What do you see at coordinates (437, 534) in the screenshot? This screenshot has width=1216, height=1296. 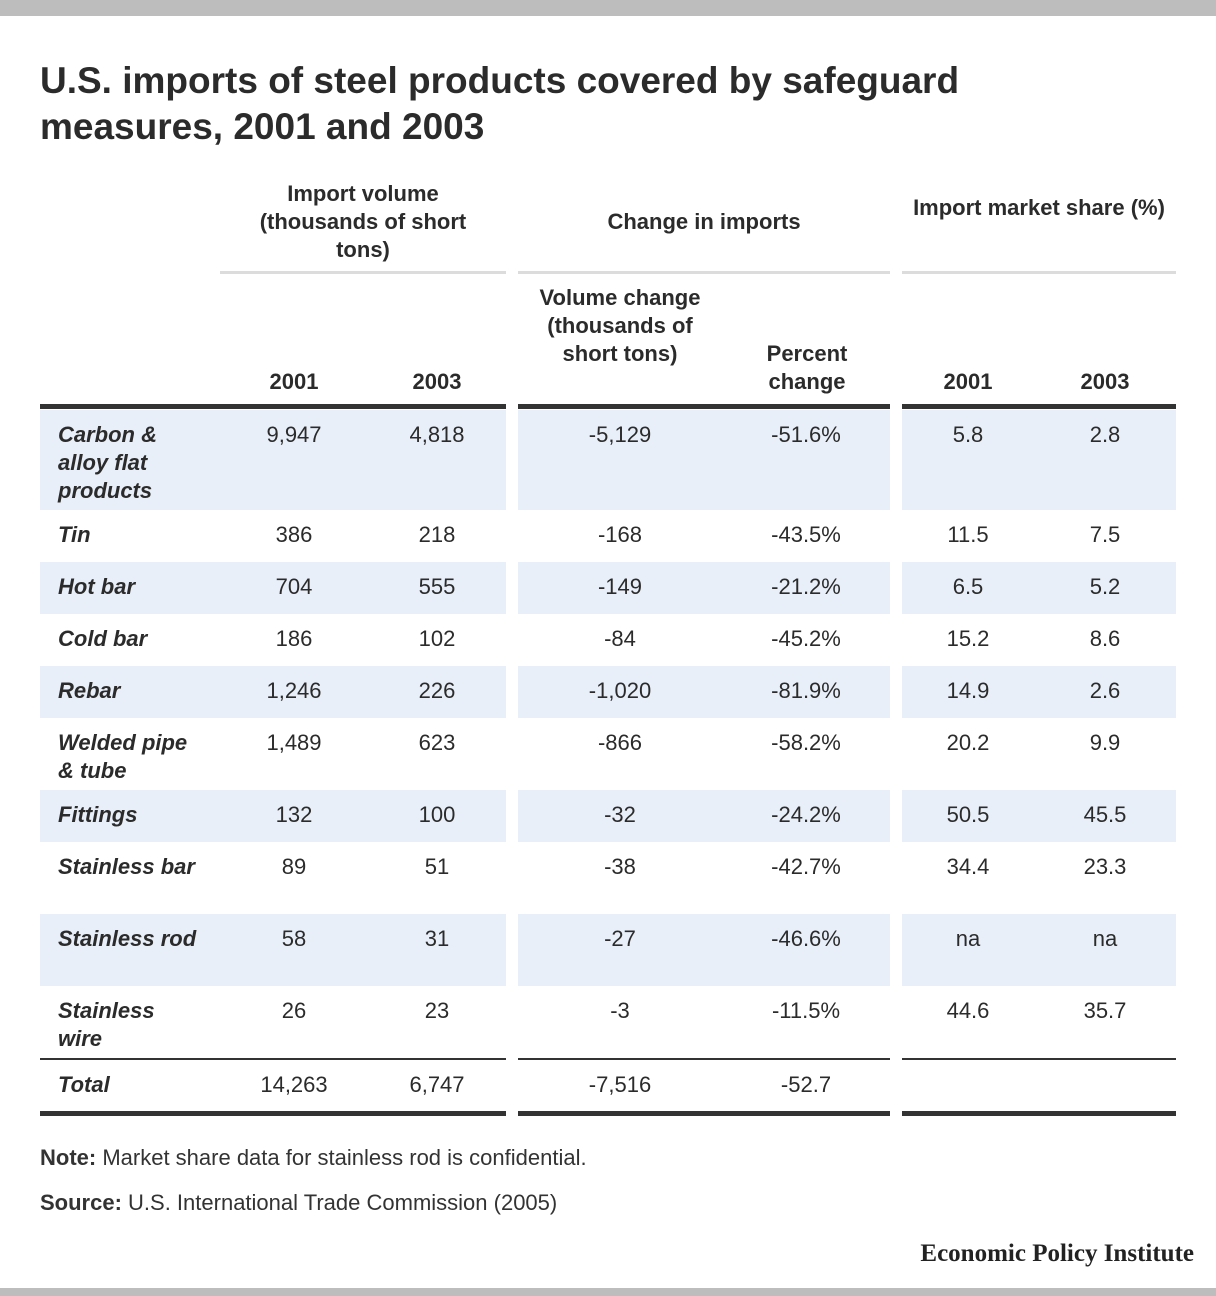 I see `table-cell: 218` at bounding box center [437, 534].